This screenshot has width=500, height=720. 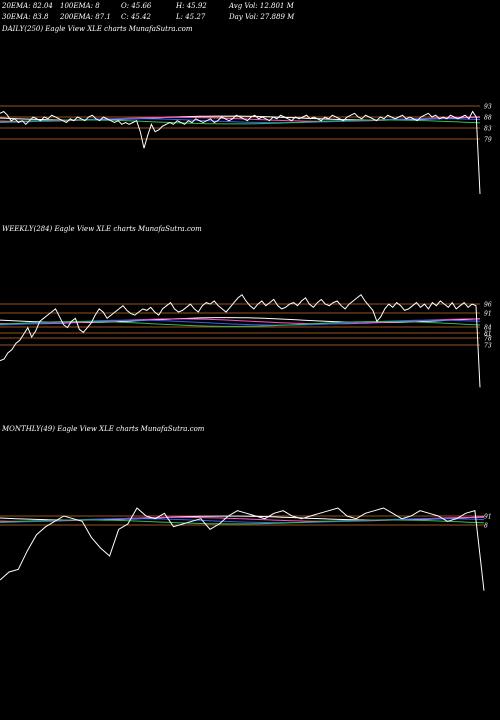 What do you see at coordinates (262, 17) in the screenshot?
I see `day-vol-label: Day Vol: 27.889 M` at bounding box center [262, 17].